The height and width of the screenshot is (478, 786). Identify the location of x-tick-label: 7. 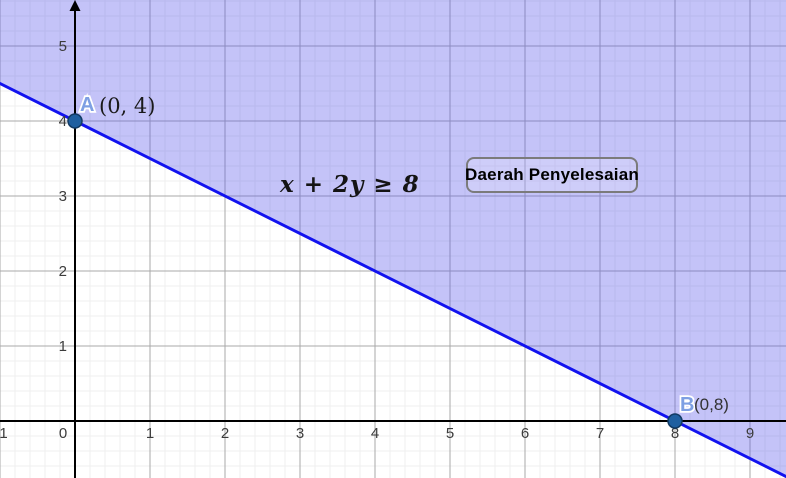
(600, 433).